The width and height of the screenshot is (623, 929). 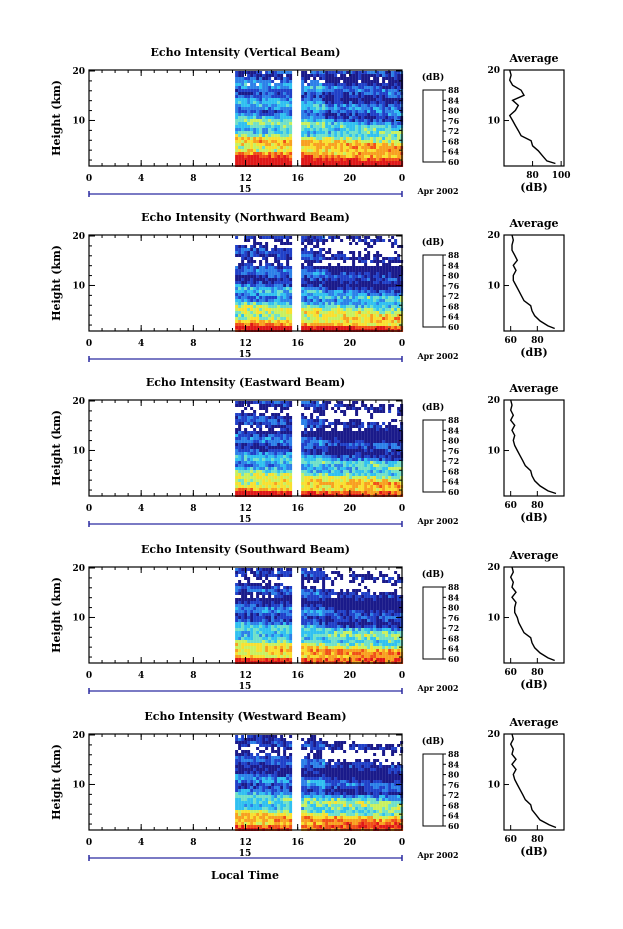 I want to click on colorbar-tick-label: 88, so click(x=454, y=255).